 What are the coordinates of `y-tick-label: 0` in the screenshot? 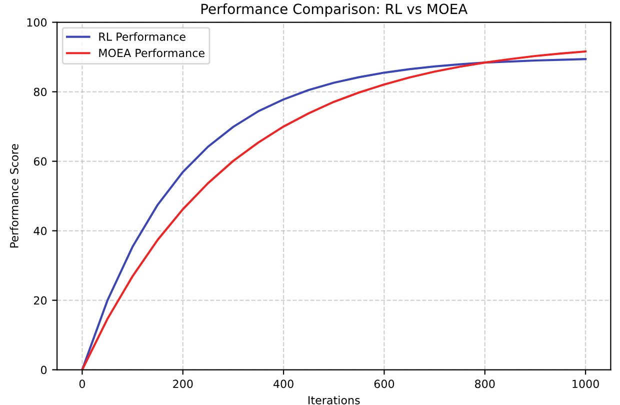 It's located at (43, 370).